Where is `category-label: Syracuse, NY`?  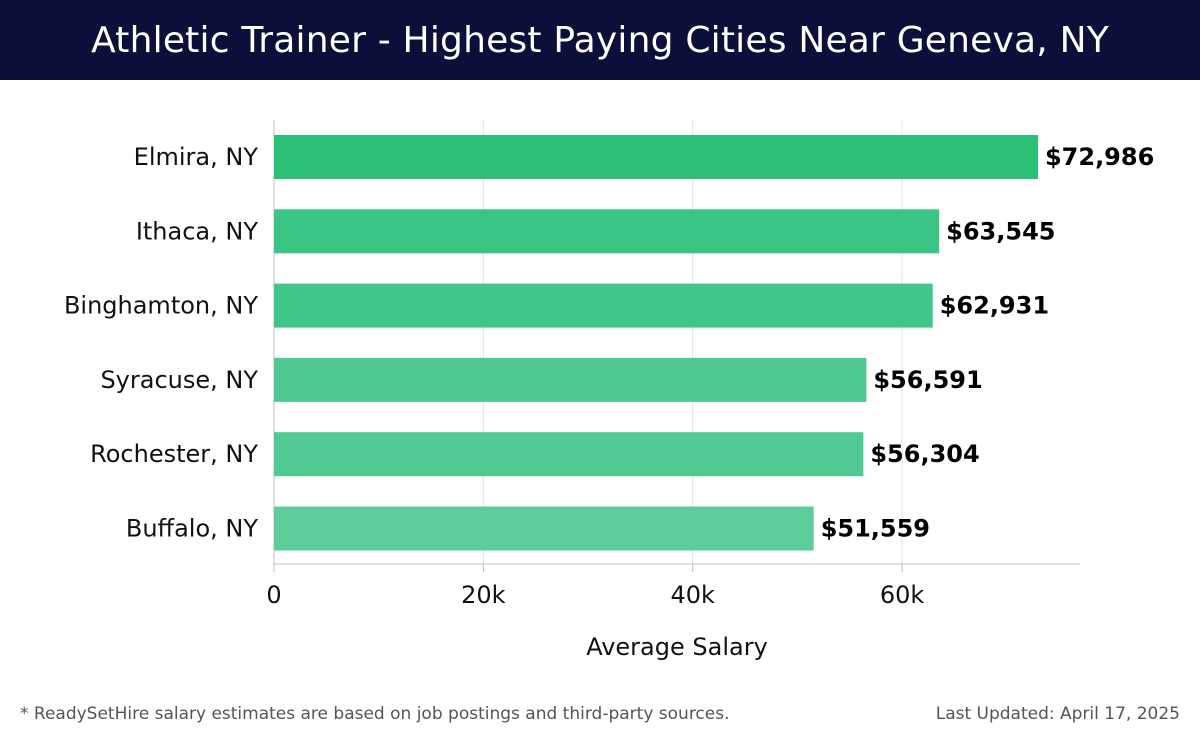 category-label: Syracuse, NY is located at coordinates (179, 380).